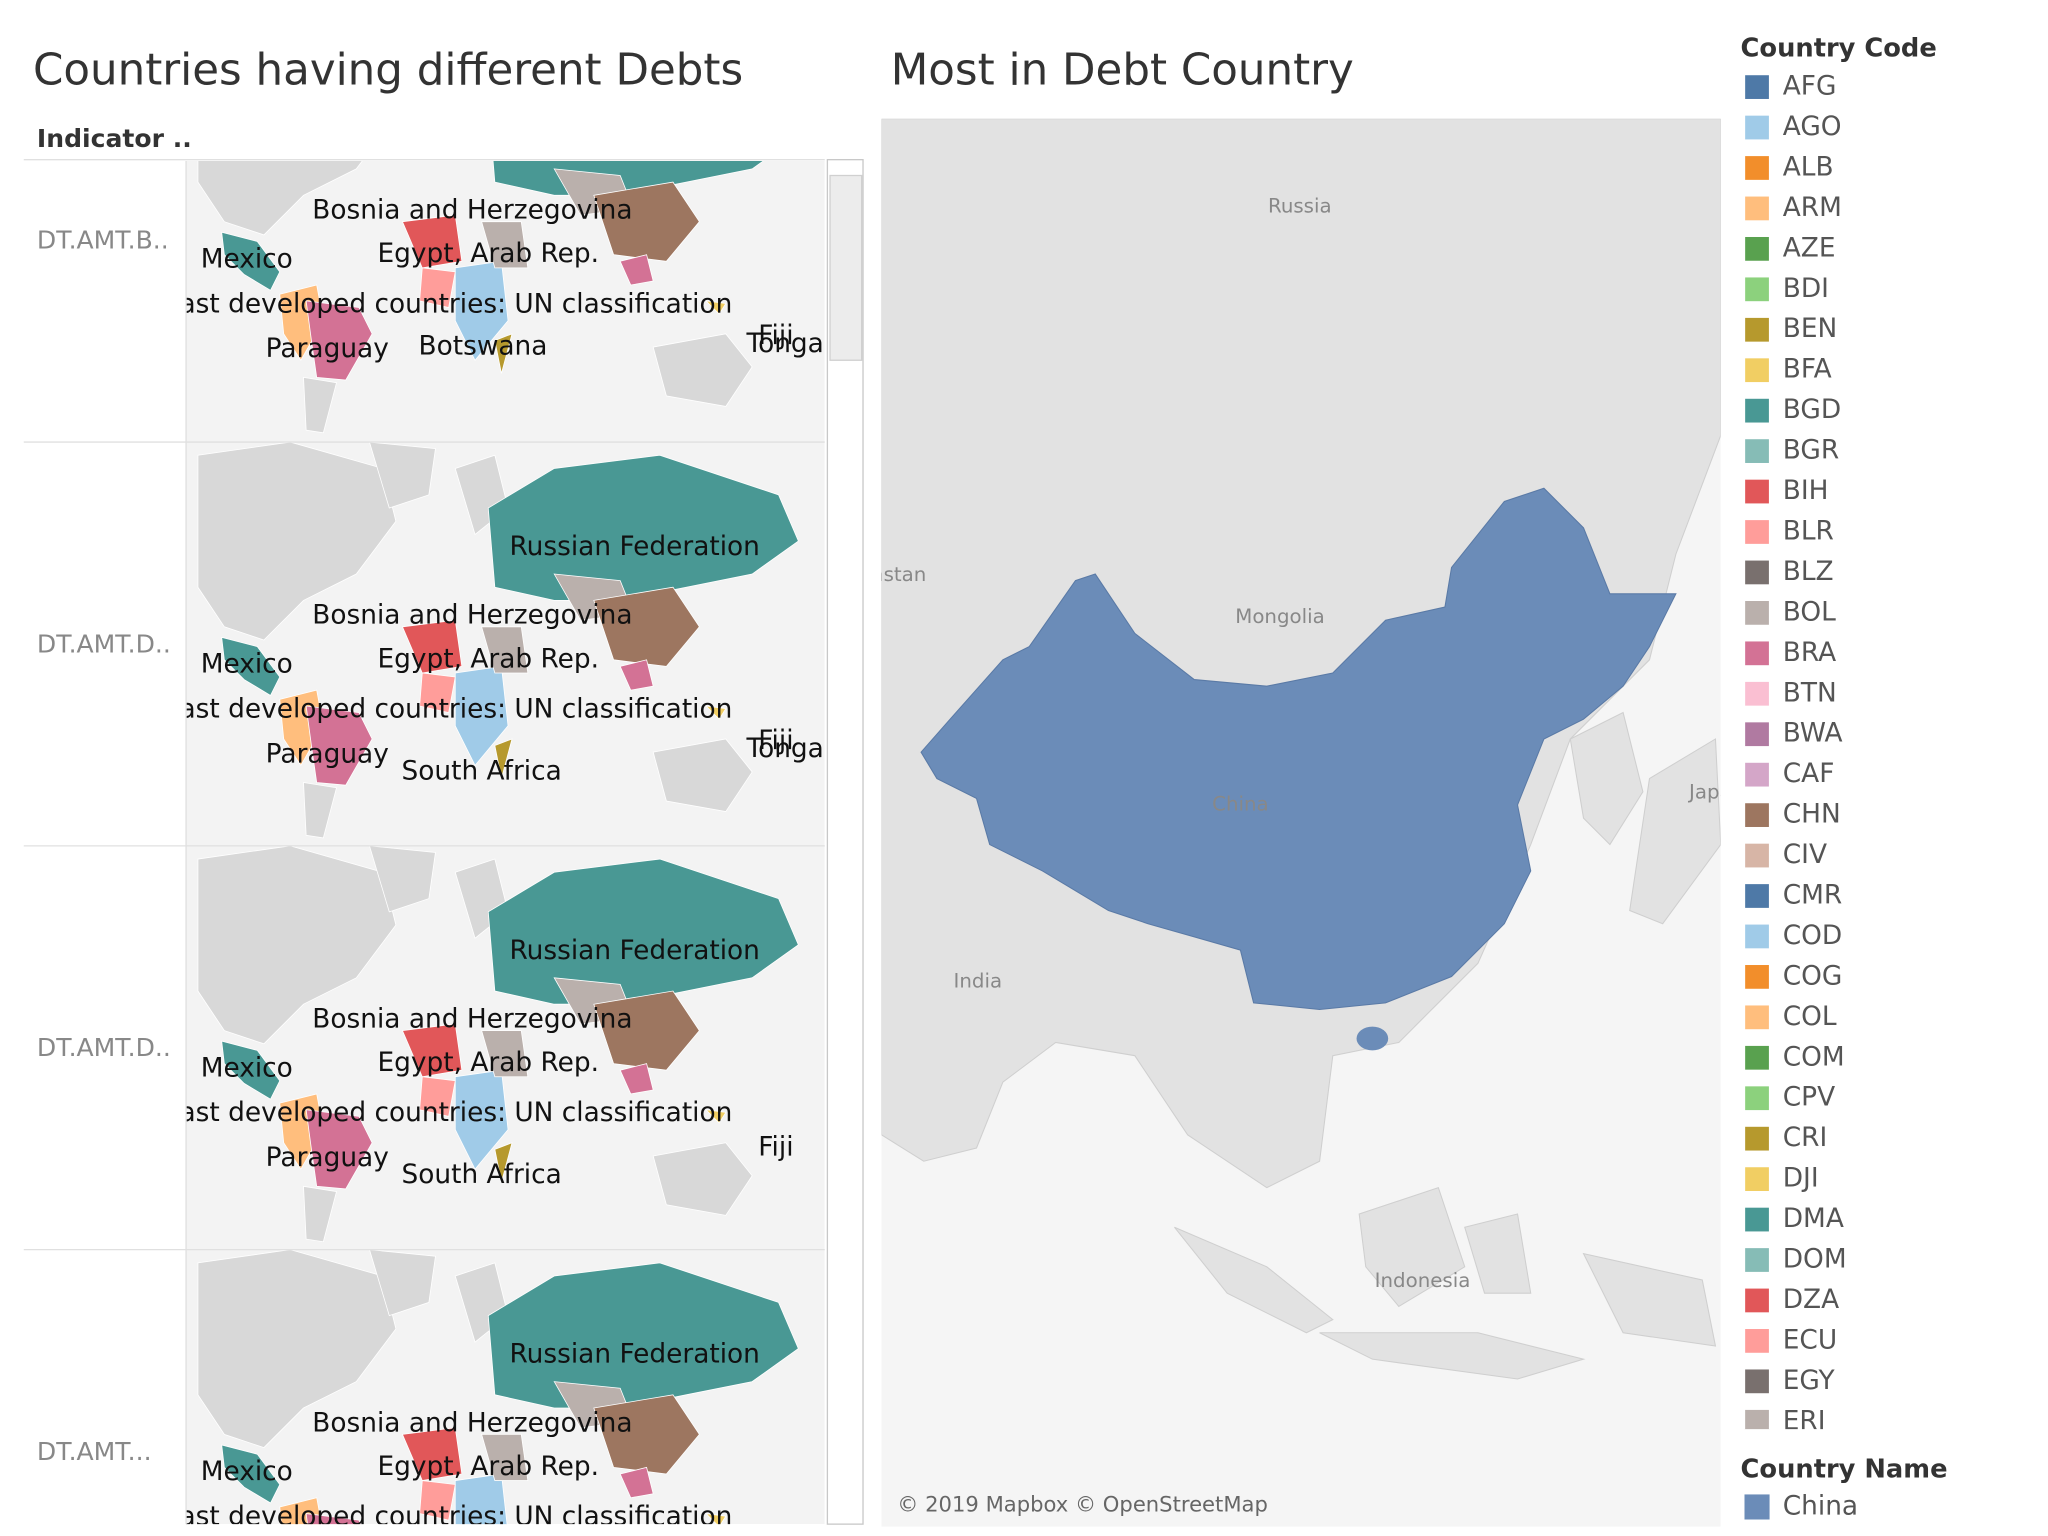 The image size is (2048, 1536). What do you see at coordinates (1809, 248) in the screenshot?
I see `legend-label: AZE` at bounding box center [1809, 248].